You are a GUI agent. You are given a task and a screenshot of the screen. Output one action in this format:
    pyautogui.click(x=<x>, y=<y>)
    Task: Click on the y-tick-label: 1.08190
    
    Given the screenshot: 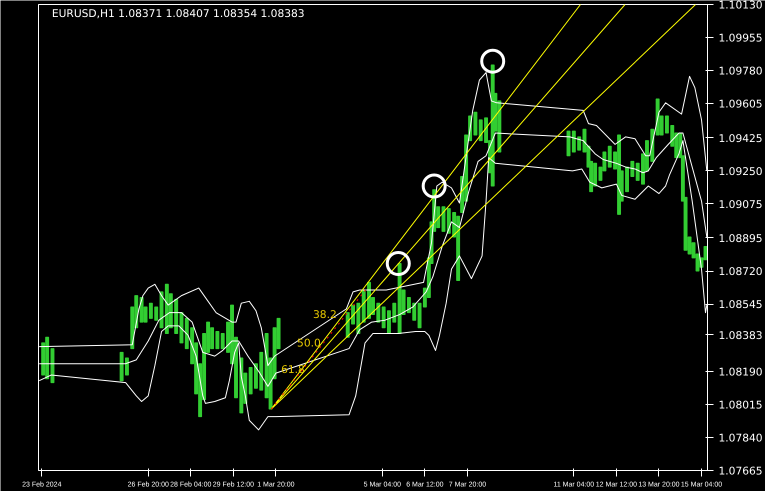 What is the action you would take?
    pyautogui.click(x=740, y=371)
    